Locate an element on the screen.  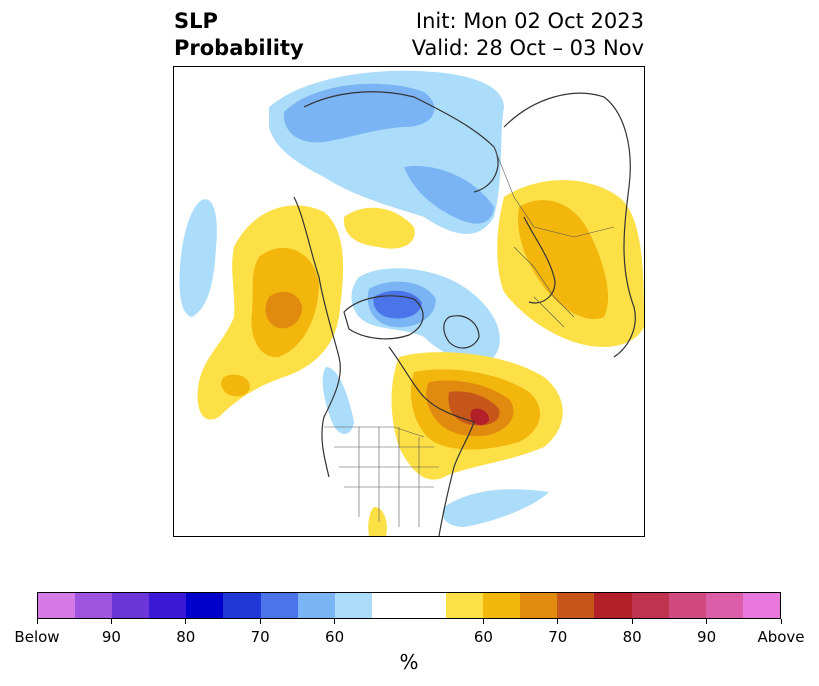
probability-colorbar is located at coordinates (409, 605).